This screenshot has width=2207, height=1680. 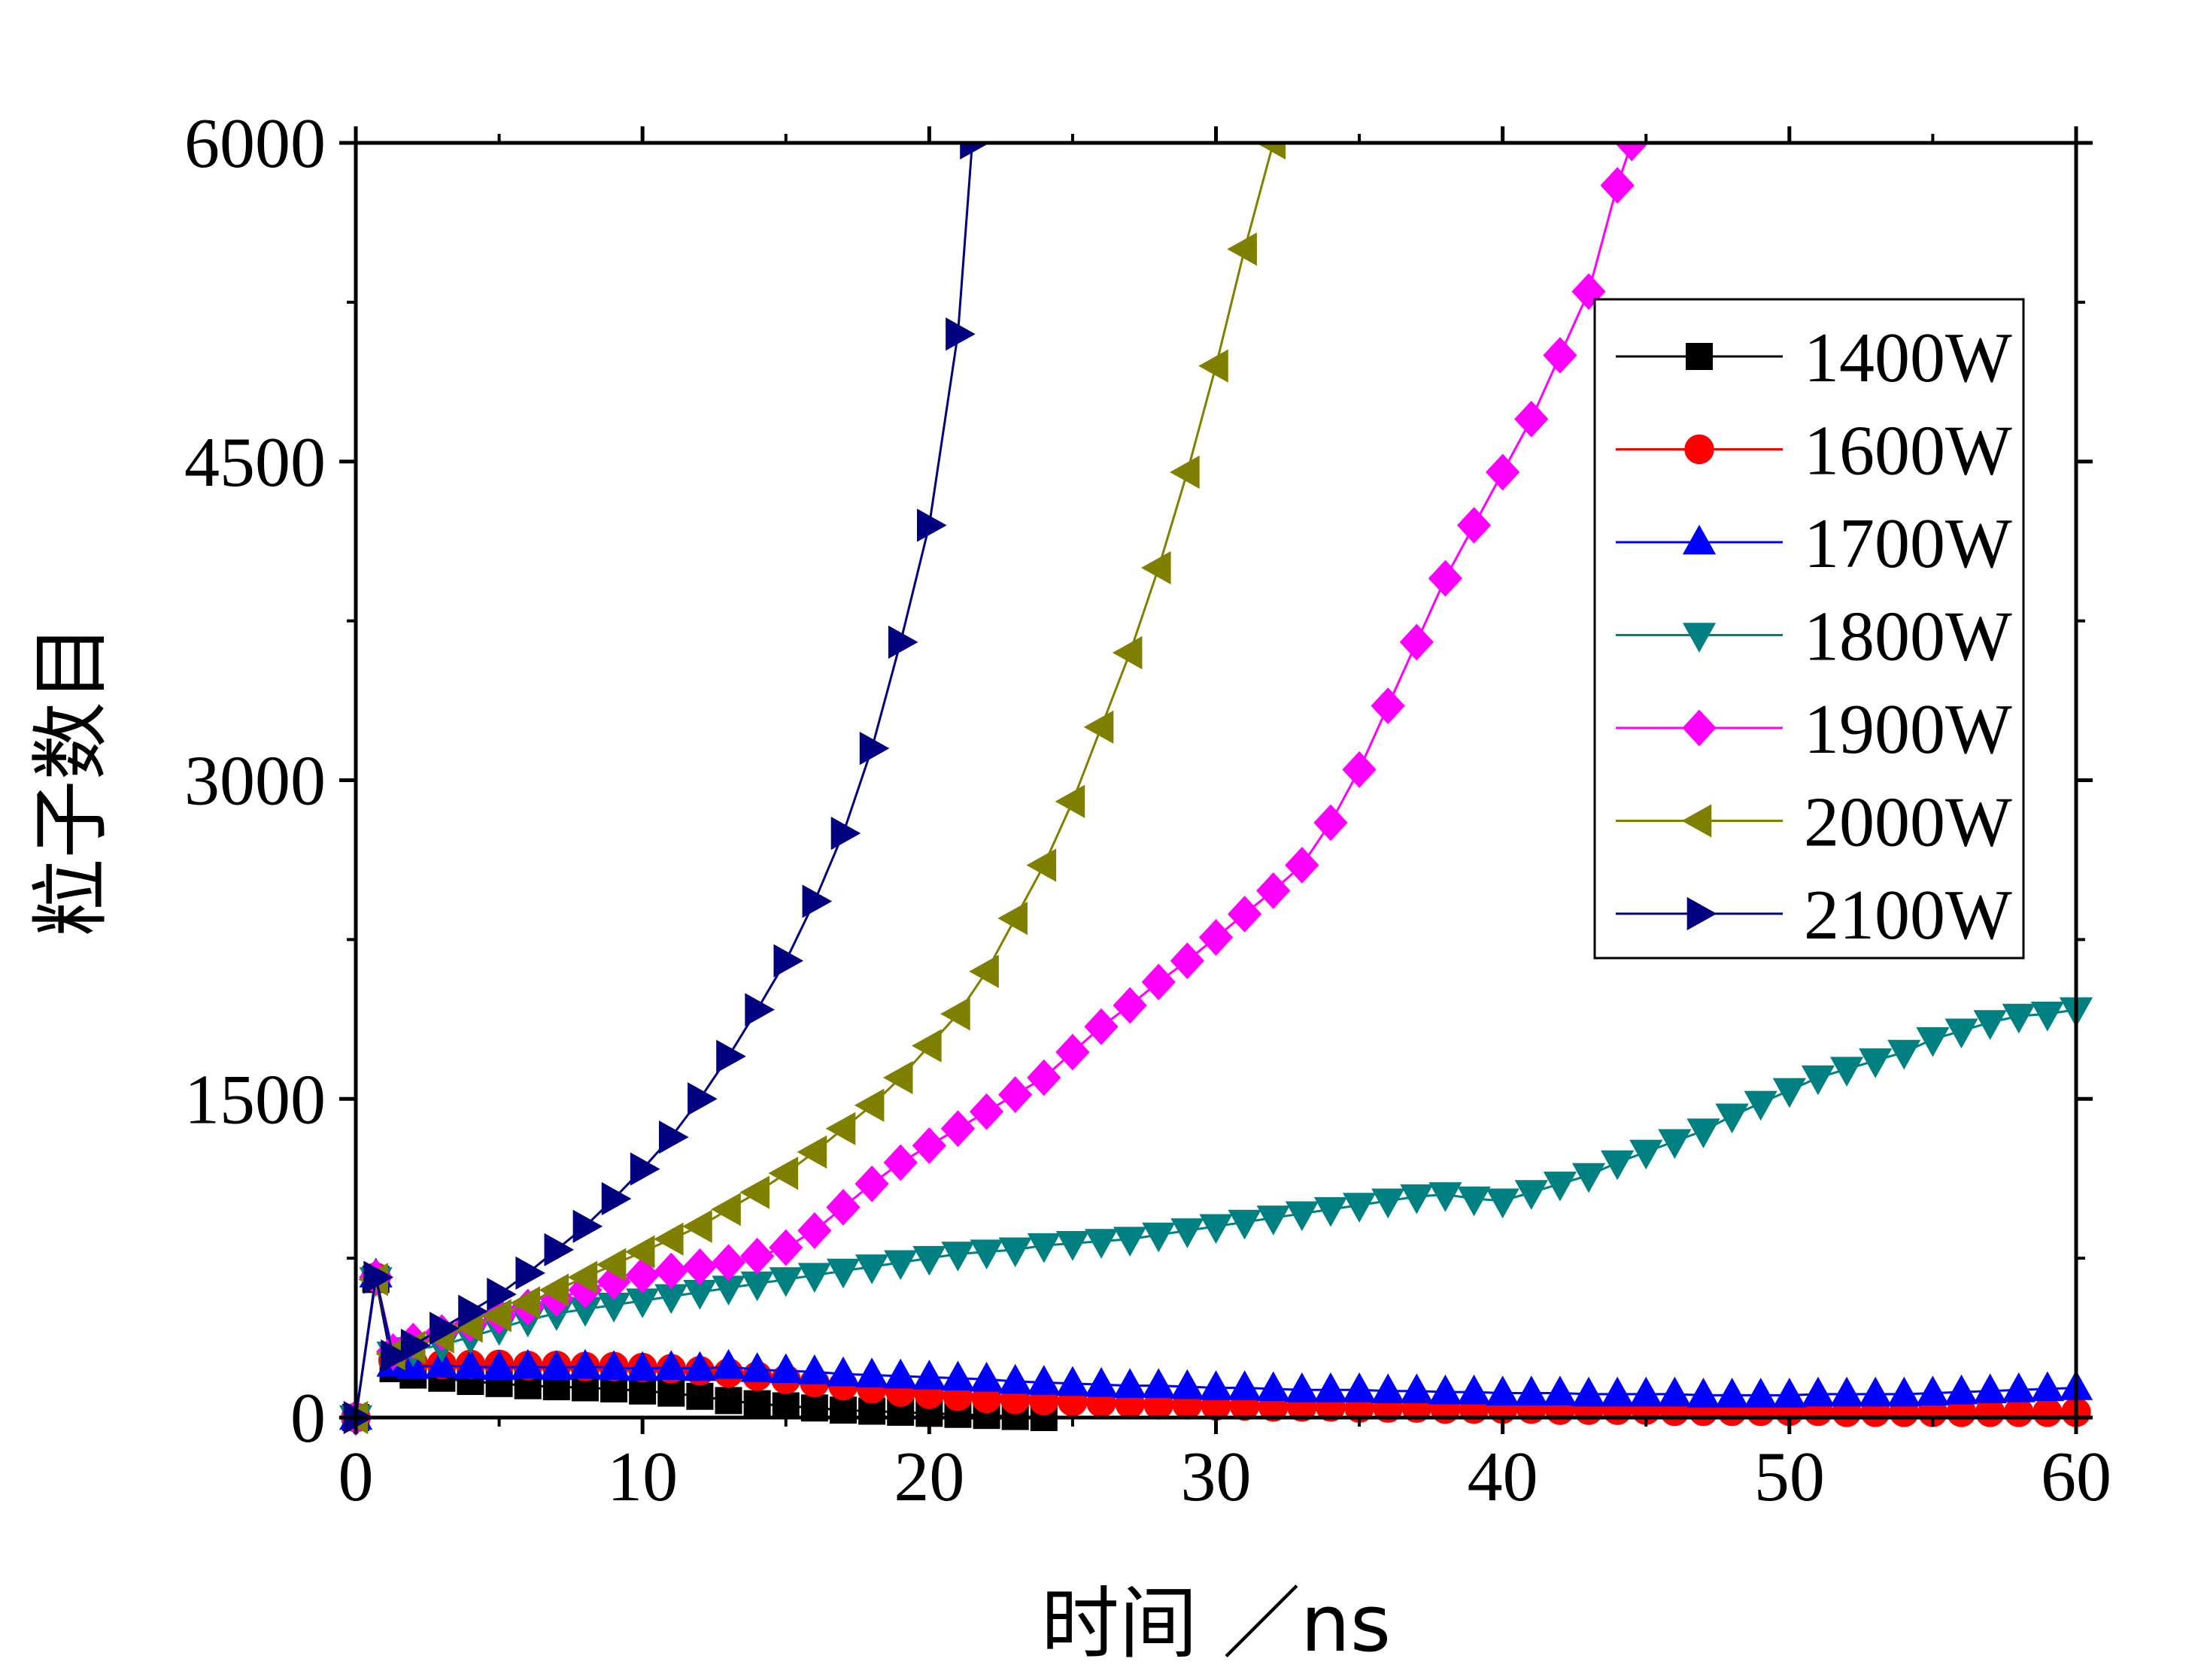 I want to click on legend-item: 2100W, so click(x=1814, y=915).